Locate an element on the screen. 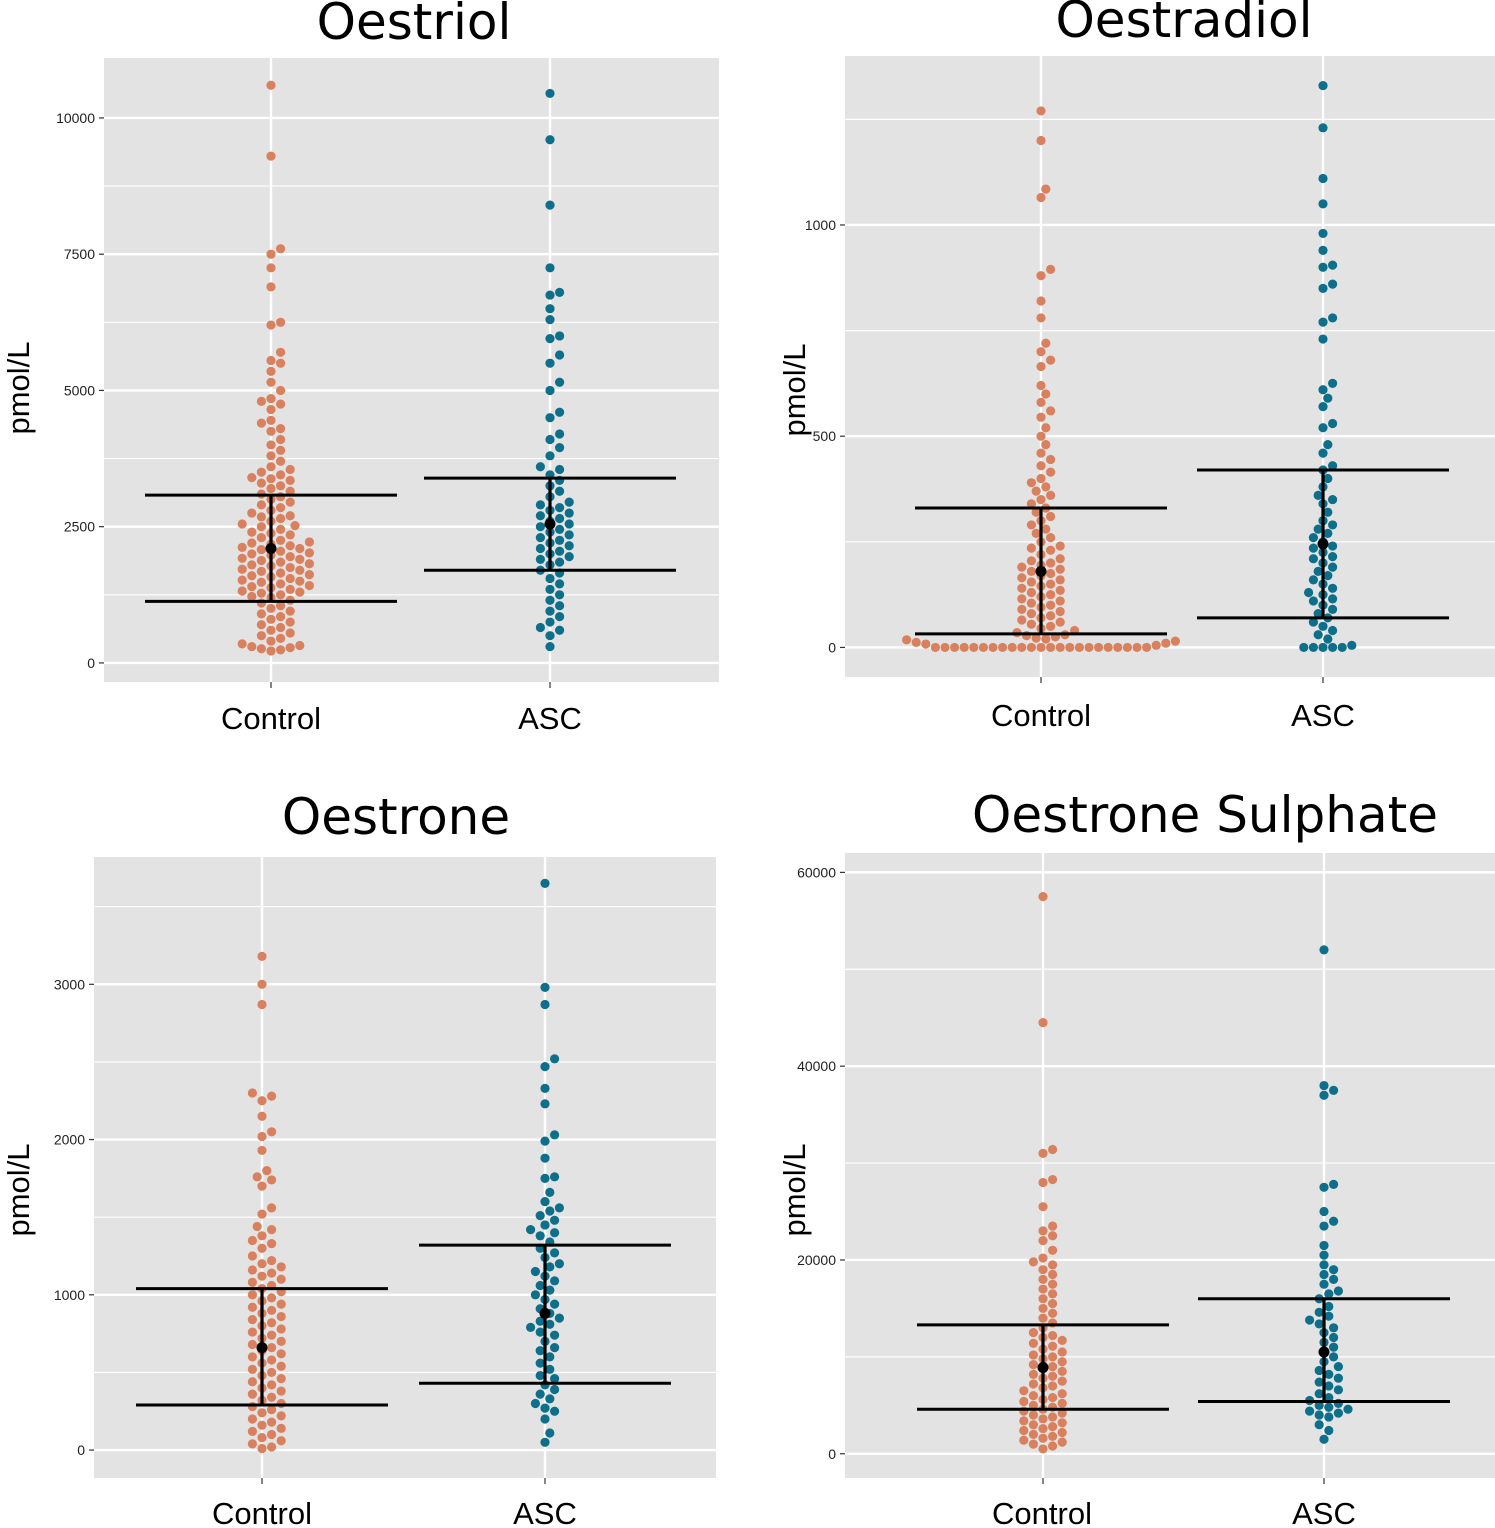  mean-point-control is located at coordinates (1041, 571).